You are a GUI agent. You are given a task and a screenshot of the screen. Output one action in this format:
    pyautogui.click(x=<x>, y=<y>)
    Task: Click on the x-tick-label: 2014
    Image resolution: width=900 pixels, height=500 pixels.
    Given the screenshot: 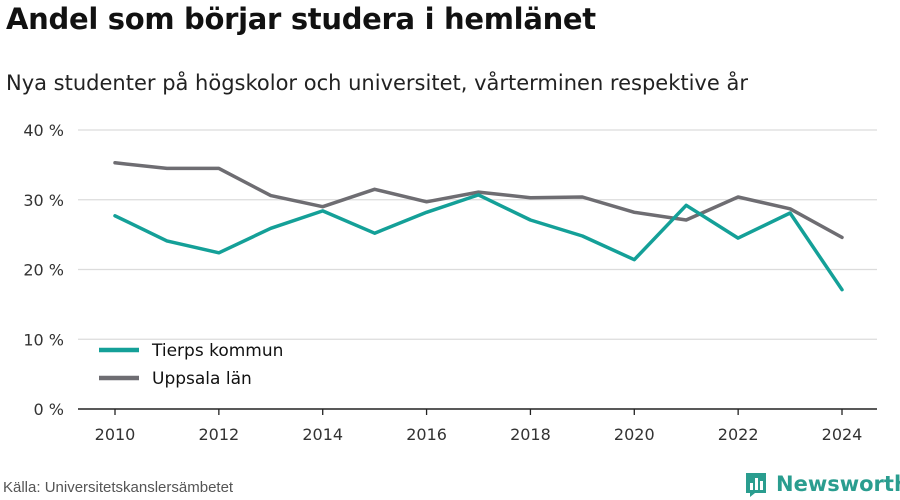 What is the action you would take?
    pyautogui.click(x=322, y=434)
    